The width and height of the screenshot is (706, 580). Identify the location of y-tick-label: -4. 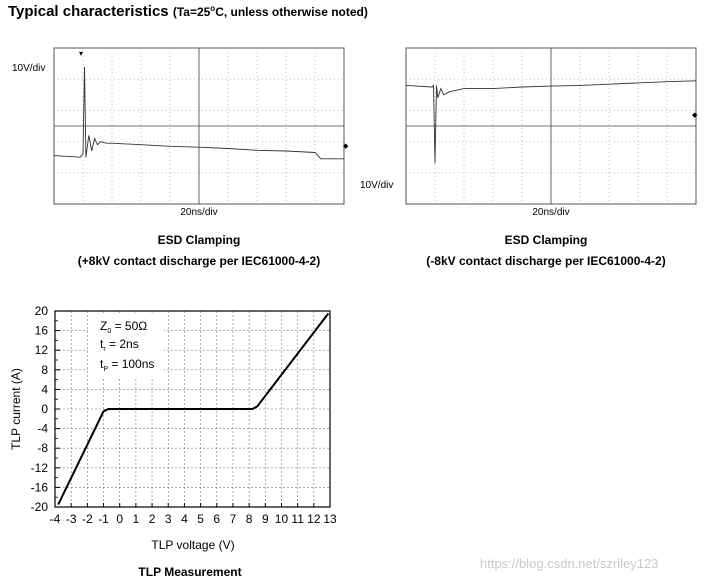
(42, 429).